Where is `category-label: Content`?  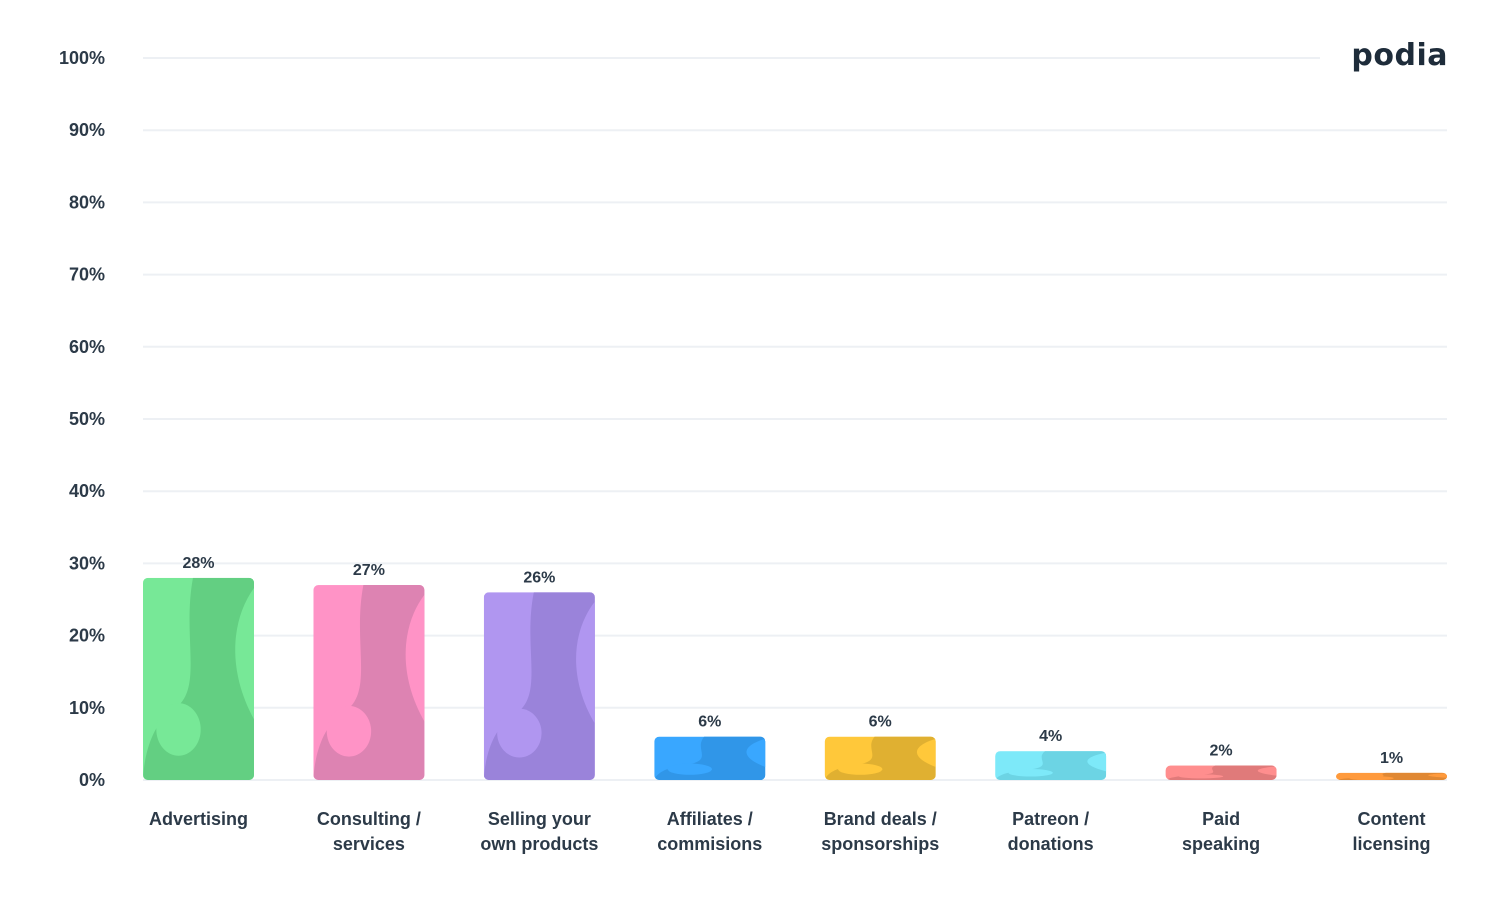 category-label: Content is located at coordinates (1392, 819).